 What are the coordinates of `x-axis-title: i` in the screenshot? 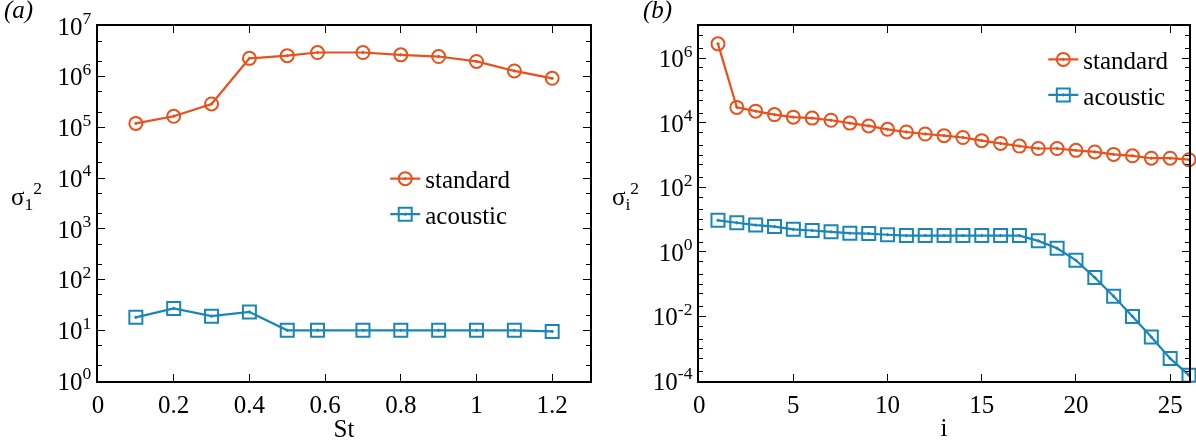 It's located at (944, 428).